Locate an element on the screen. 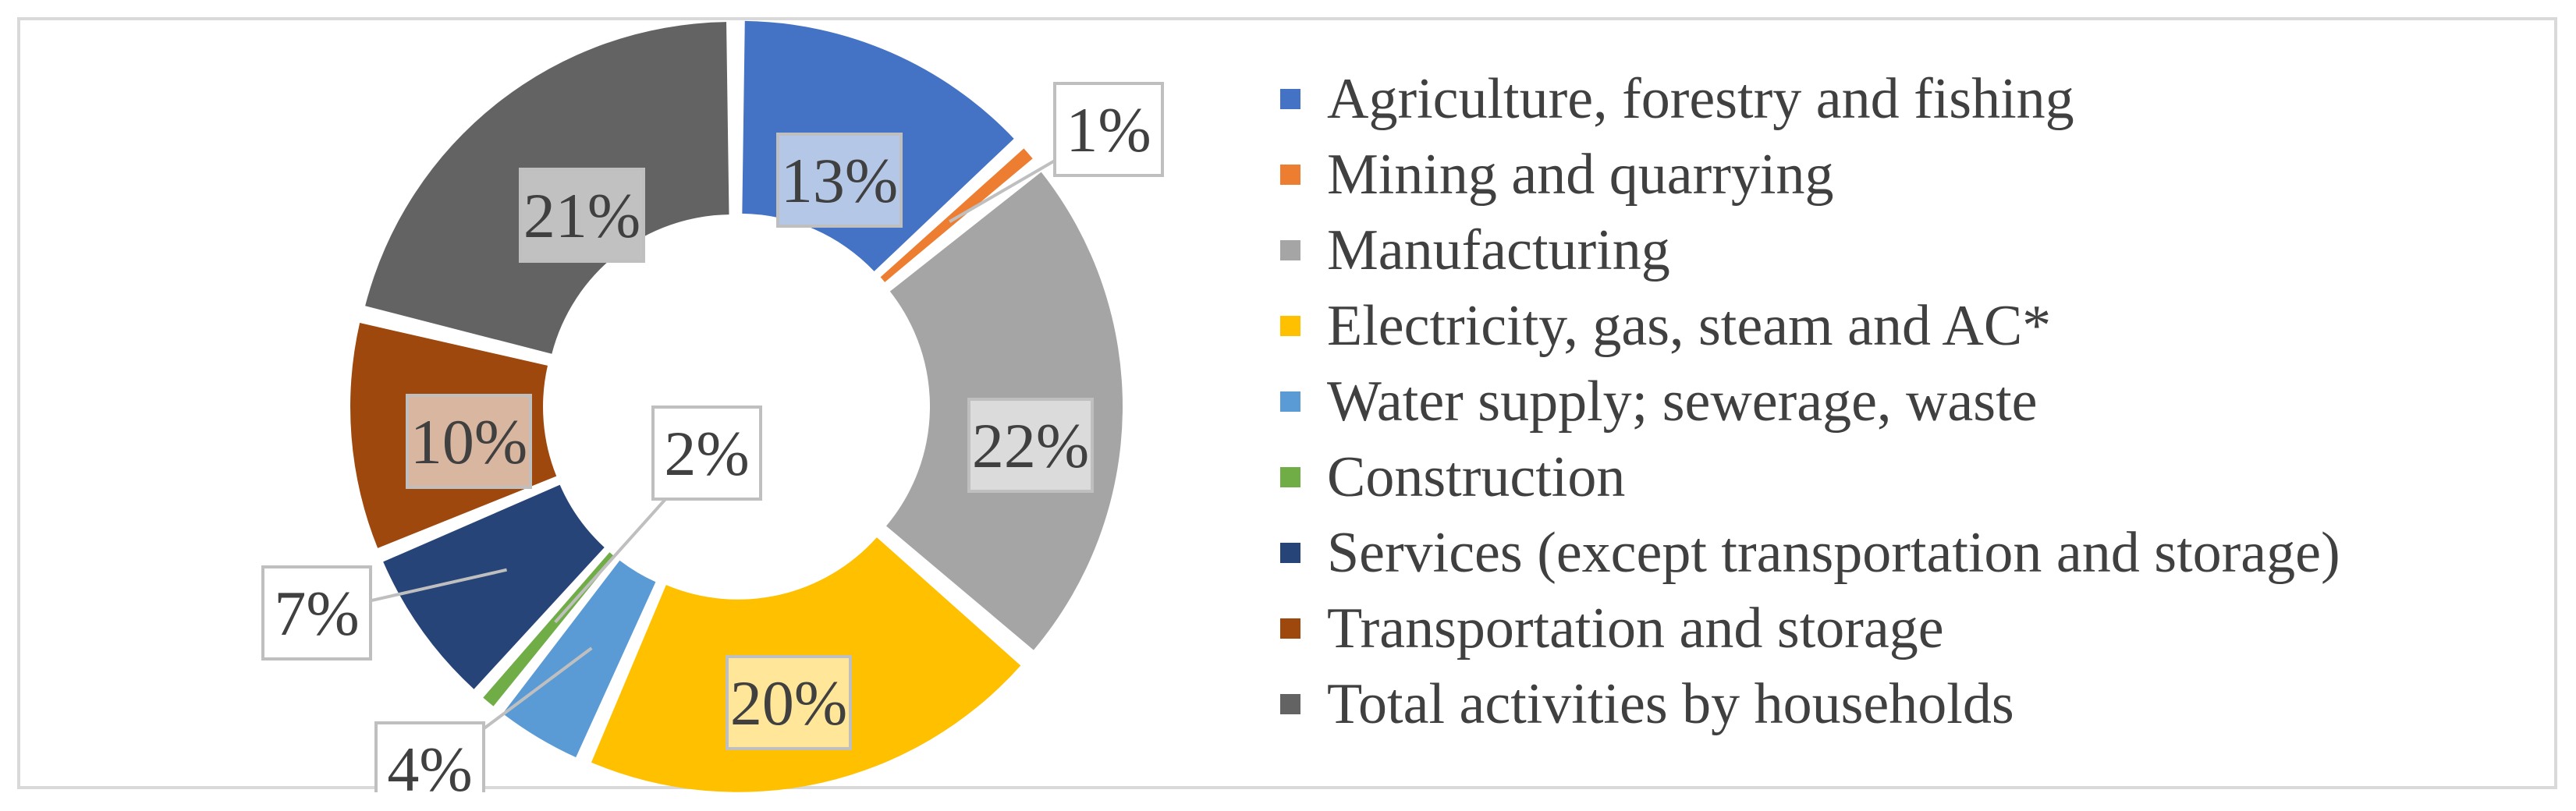 This screenshot has height=811, width=2576. data-label-agriculture-forestry-and-fishing-box is located at coordinates (839, 181).